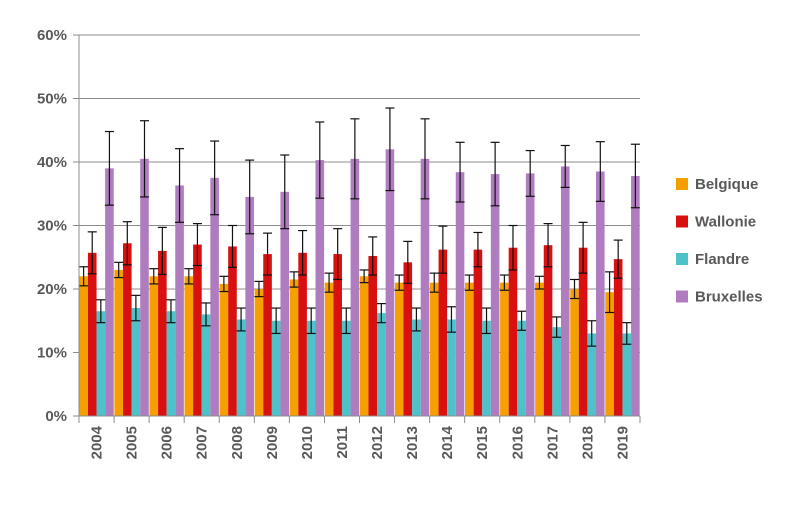 The image size is (800, 507). What do you see at coordinates (574, 352) in the screenshot?
I see `bar-belgique-2018` at bounding box center [574, 352].